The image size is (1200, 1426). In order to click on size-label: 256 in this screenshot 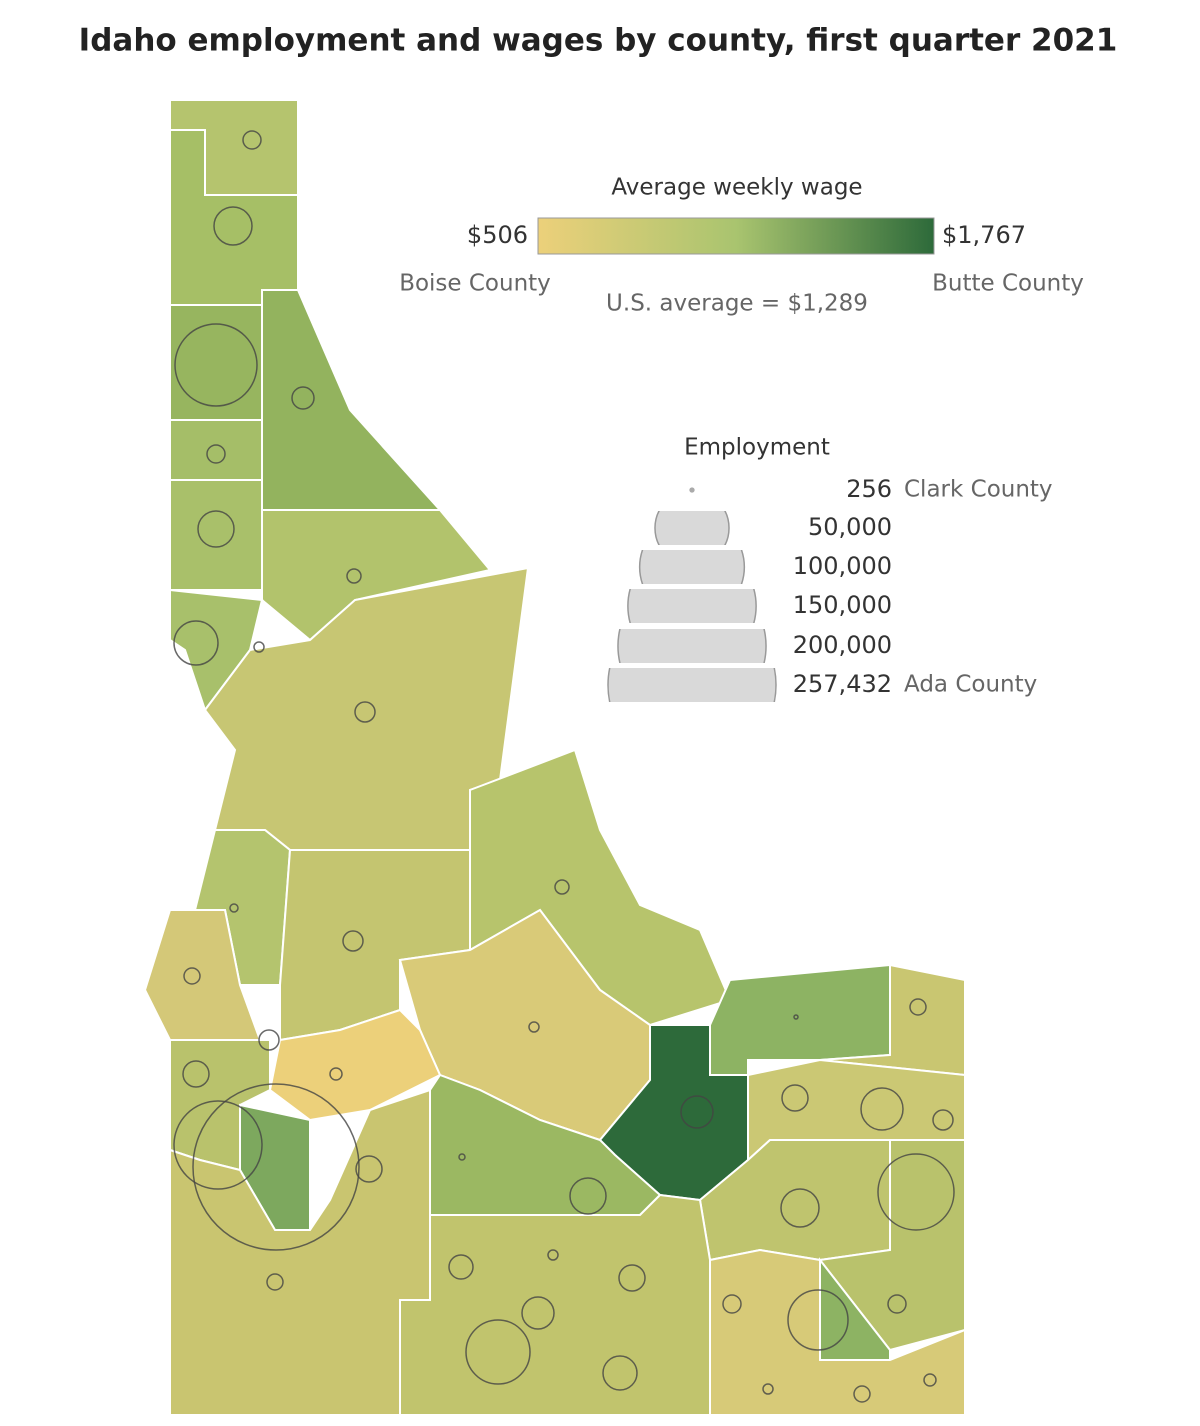, I will do `click(869, 489)`.